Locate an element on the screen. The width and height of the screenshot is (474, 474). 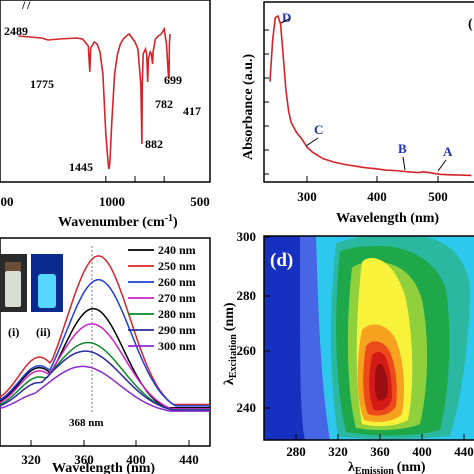
contour-dark-red is located at coordinates (381, 382).